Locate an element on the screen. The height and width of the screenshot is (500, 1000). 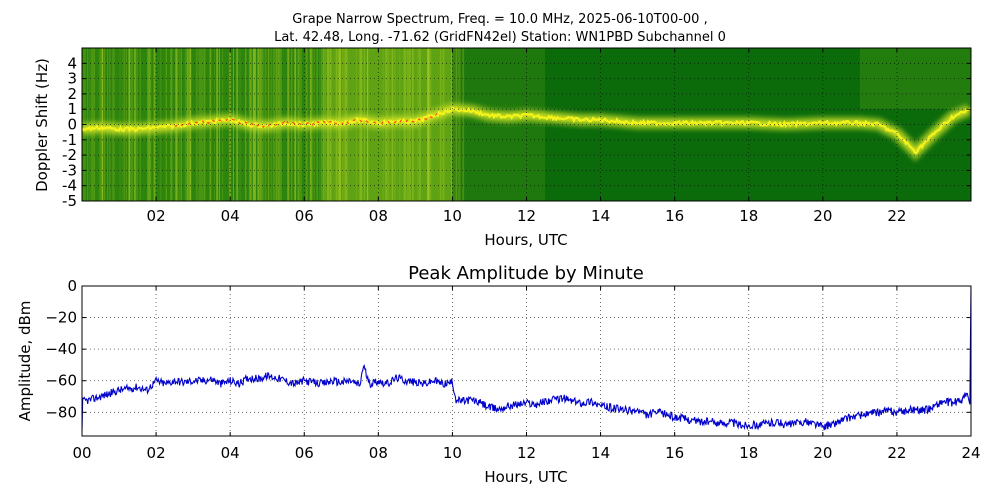
spectrogram-y-tick-label: -3 is located at coordinates (69, 170).